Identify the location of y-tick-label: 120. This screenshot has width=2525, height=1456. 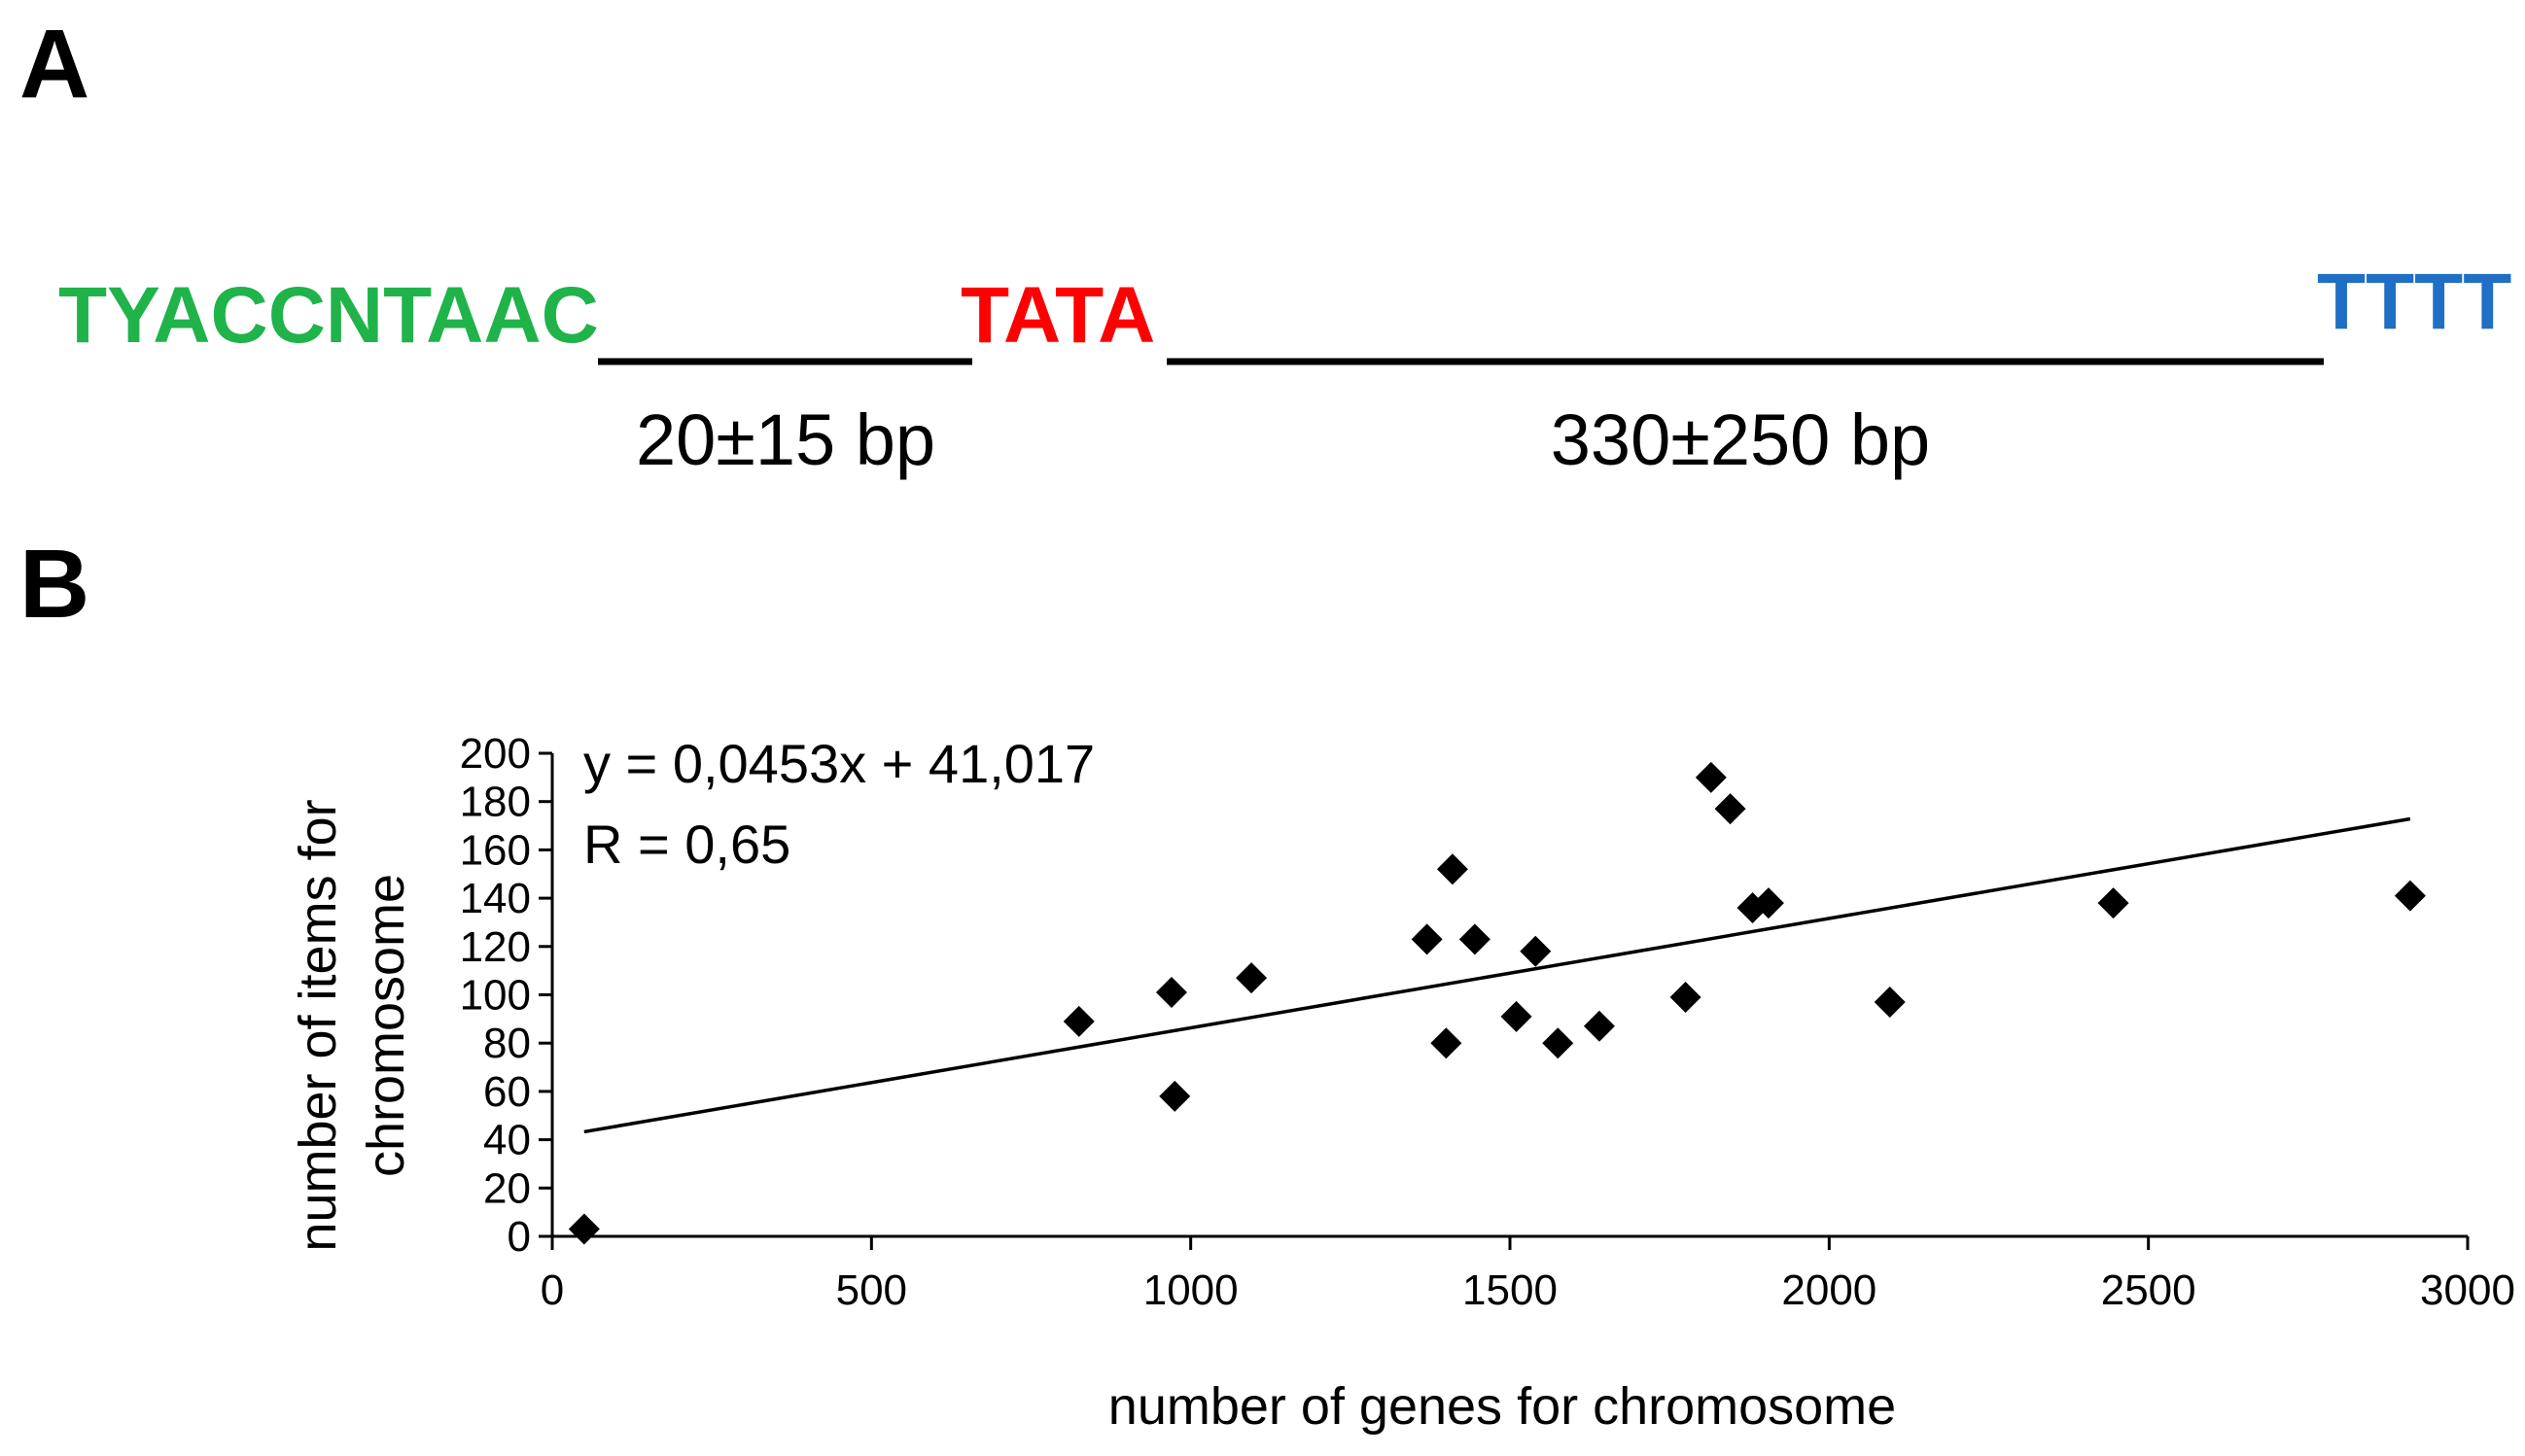
(495, 947).